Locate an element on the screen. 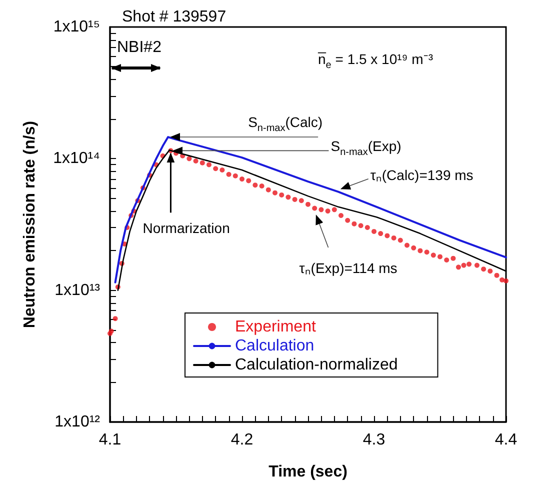  x-tick-label: 4.2 is located at coordinates (242, 440).